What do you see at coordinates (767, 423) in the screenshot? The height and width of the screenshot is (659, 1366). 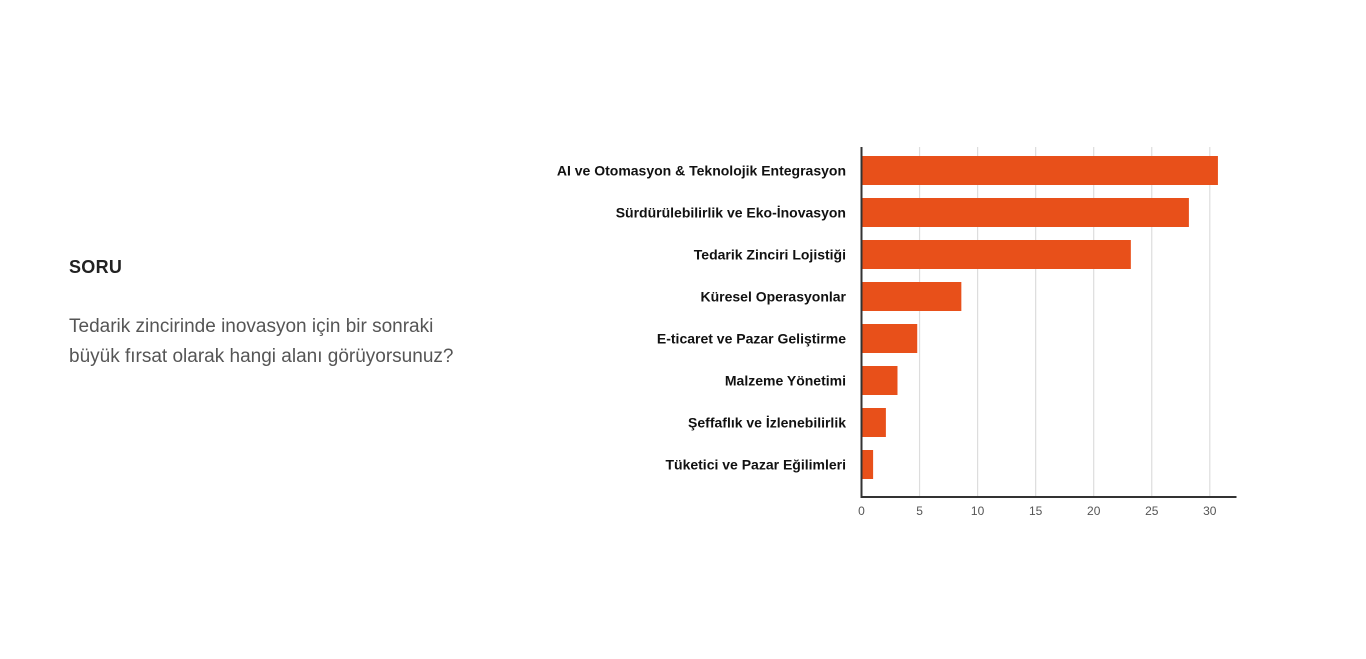 I see `category-label: Şeffaflık ve İzlenebilirlik` at bounding box center [767, 423].